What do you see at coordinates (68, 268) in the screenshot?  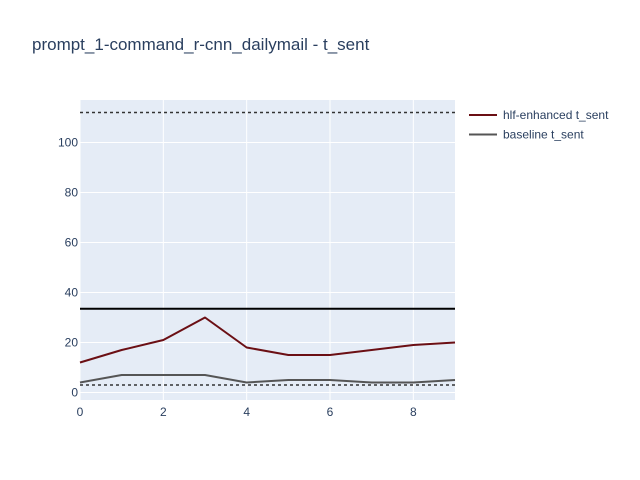 I see `y-axis-ticks: 0 20 40 60 80 100` at bounding box center [68, 268].